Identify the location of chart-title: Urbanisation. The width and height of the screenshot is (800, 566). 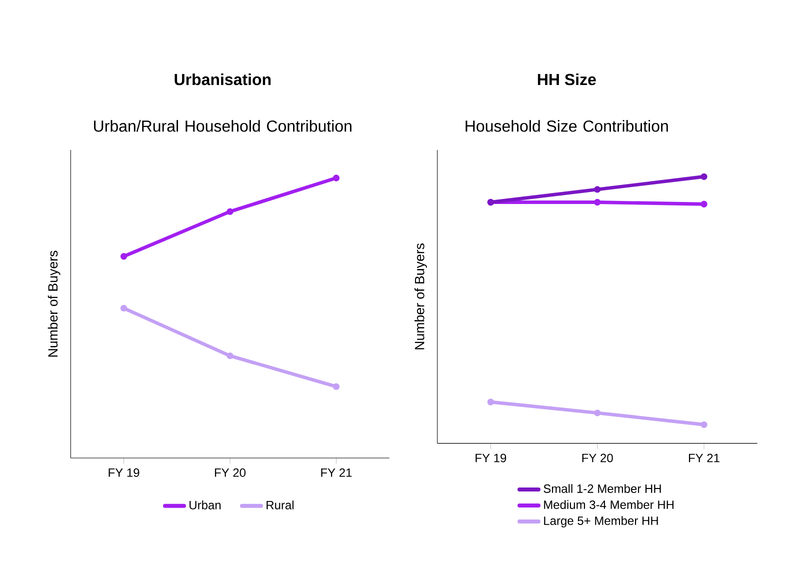
(222, 79).